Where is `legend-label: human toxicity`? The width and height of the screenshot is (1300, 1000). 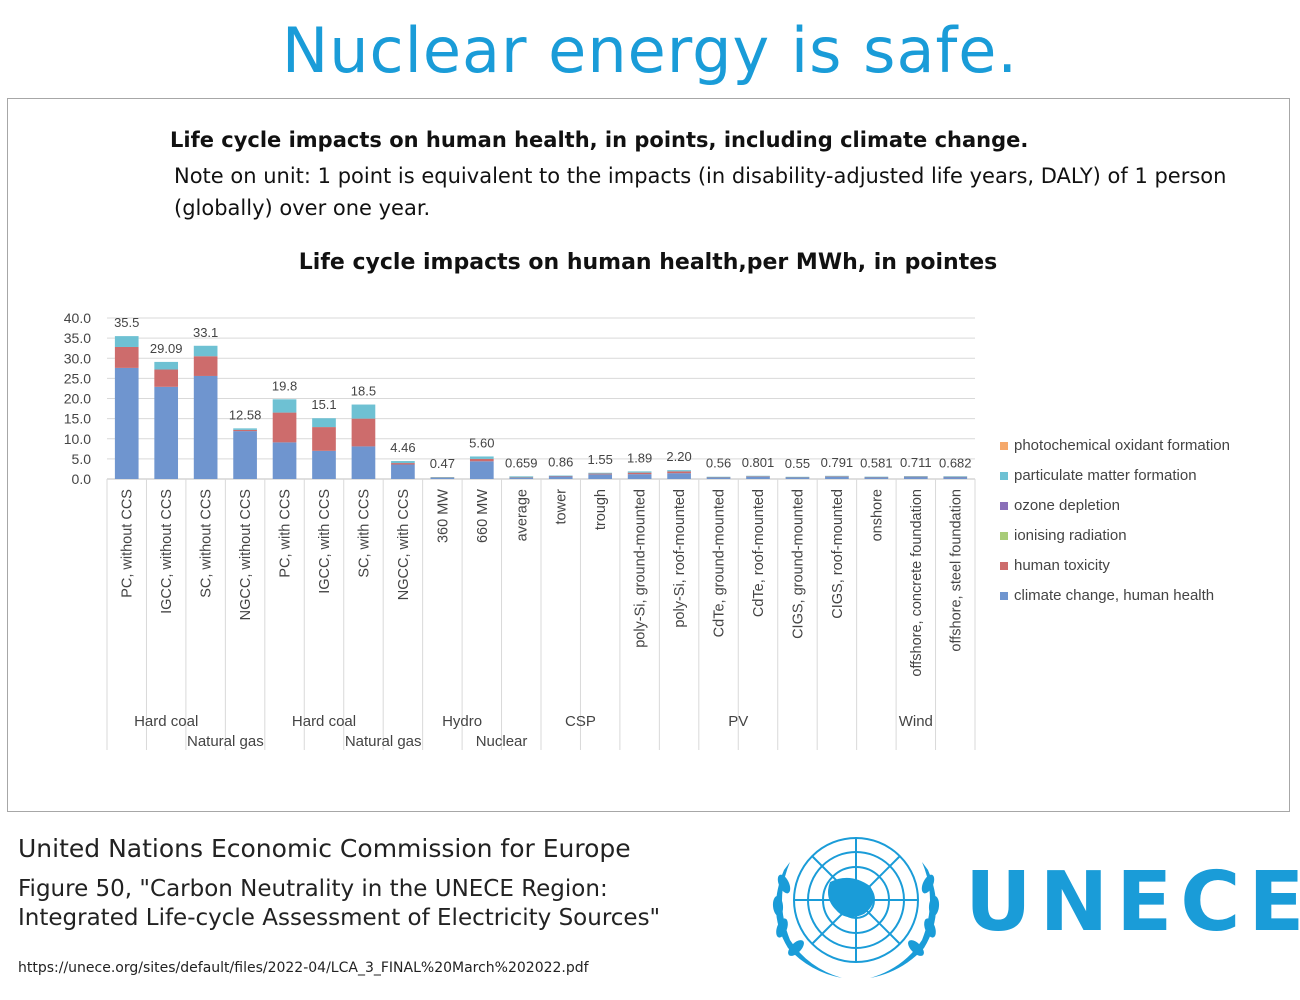
legend-label: human toxicity is located at coordinates (1062, 565).